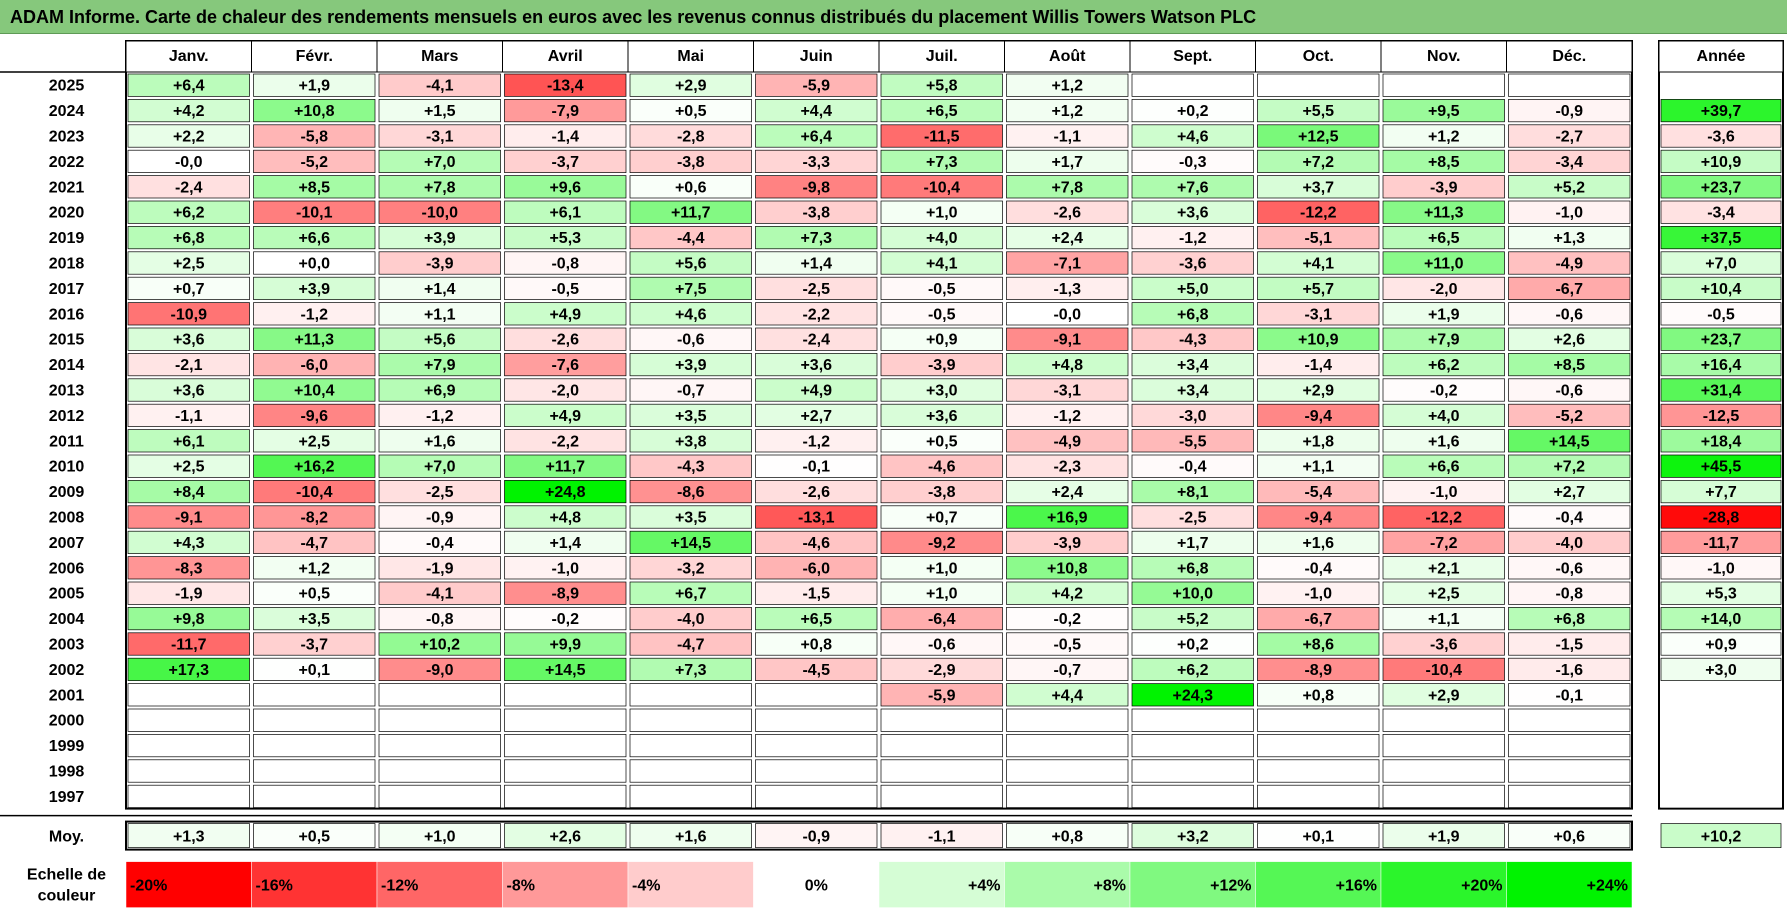 This screenshot has width=1787, height=912. What do you see at coordinates (314, 467) in the screenshot?
I see `cell-value: +16,2` at bounding box center [314, 467].